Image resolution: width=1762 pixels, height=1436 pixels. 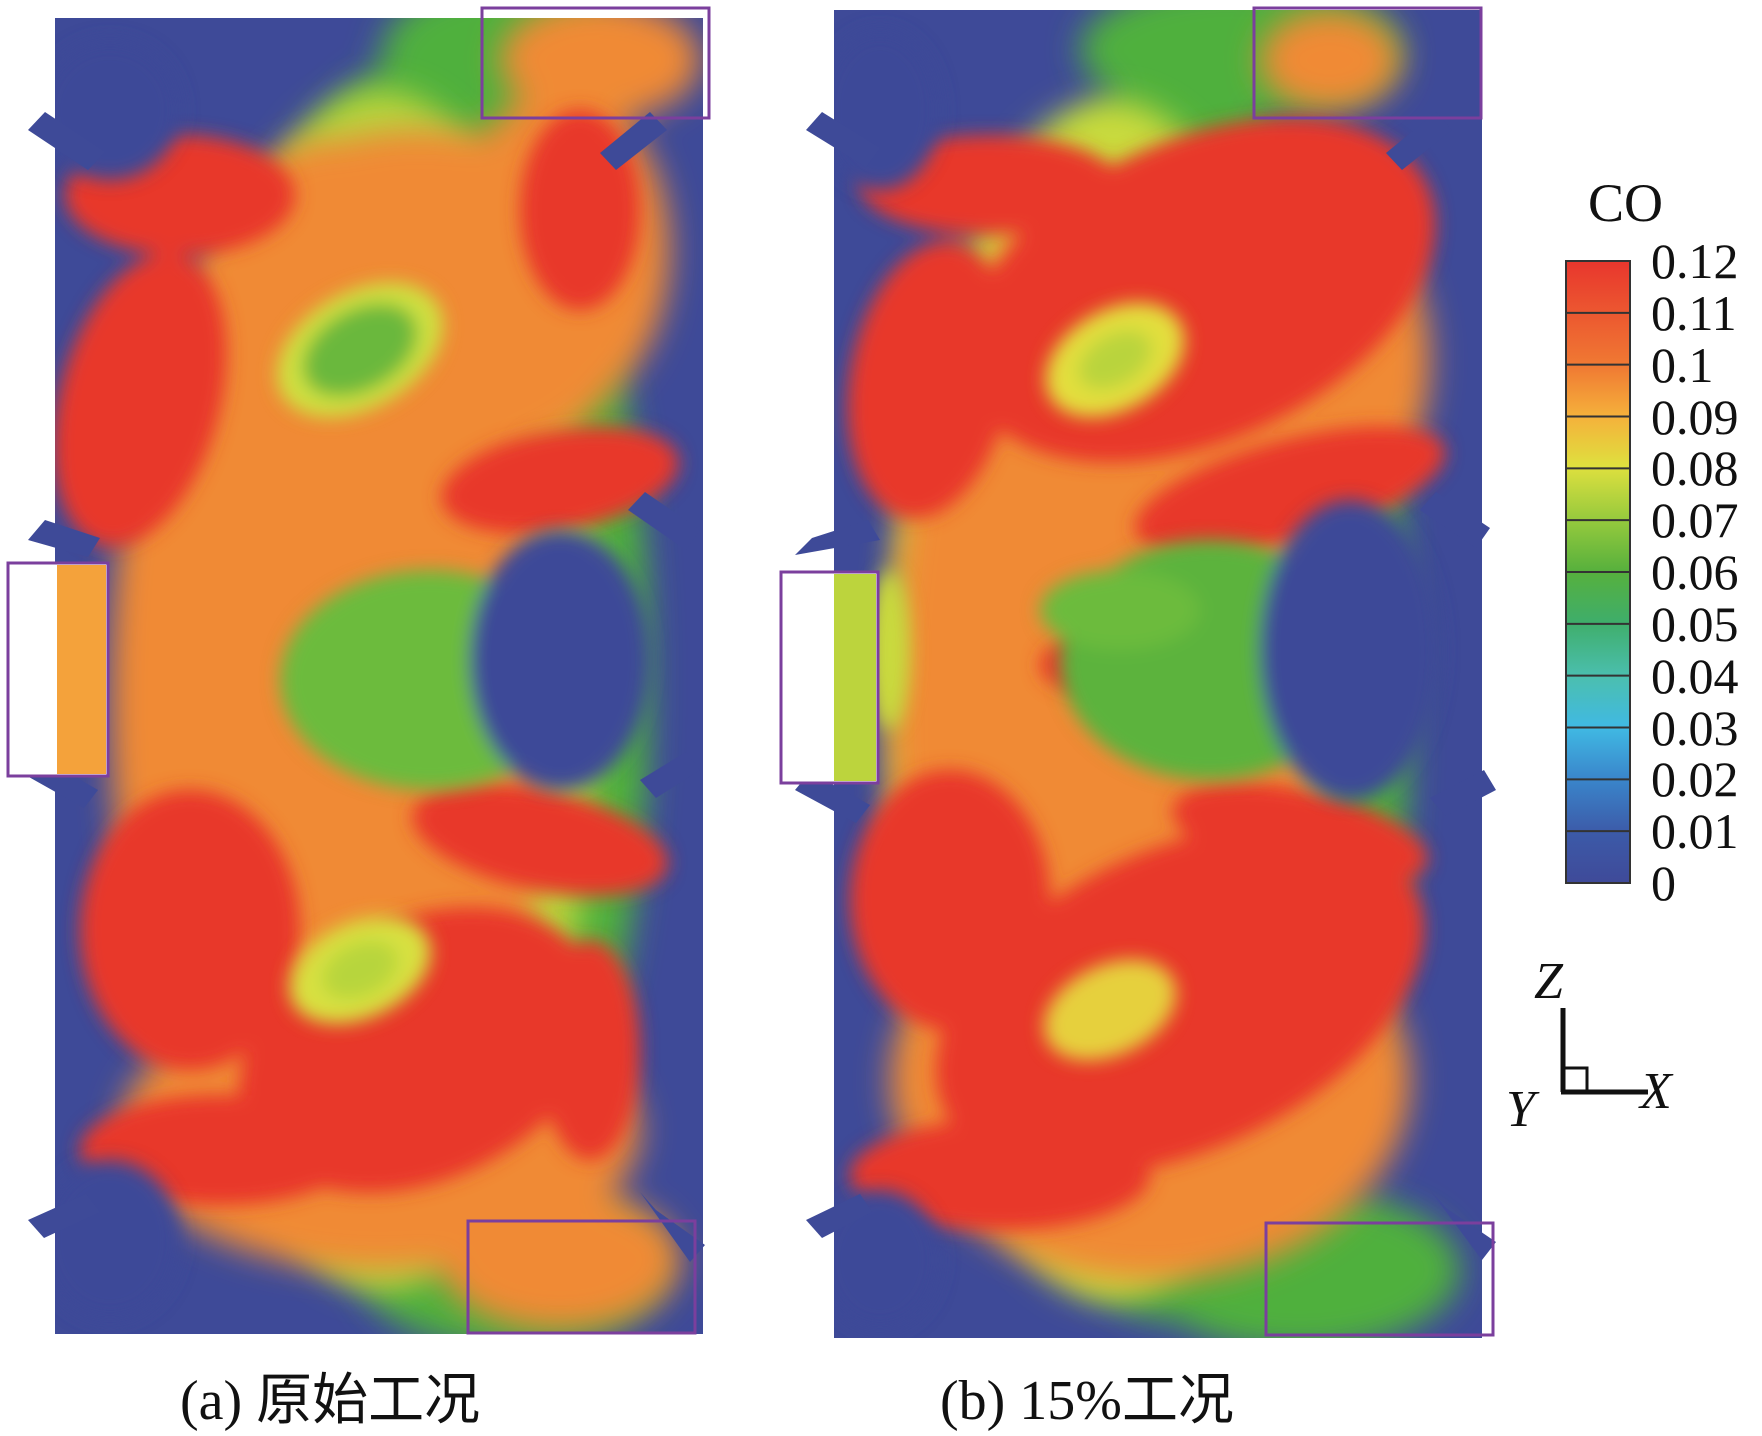 What do you see at coordinates (1695, 779) in the screenshot?
I see `legend-tick-label: 0.02` at bounding box center [1695, 779].